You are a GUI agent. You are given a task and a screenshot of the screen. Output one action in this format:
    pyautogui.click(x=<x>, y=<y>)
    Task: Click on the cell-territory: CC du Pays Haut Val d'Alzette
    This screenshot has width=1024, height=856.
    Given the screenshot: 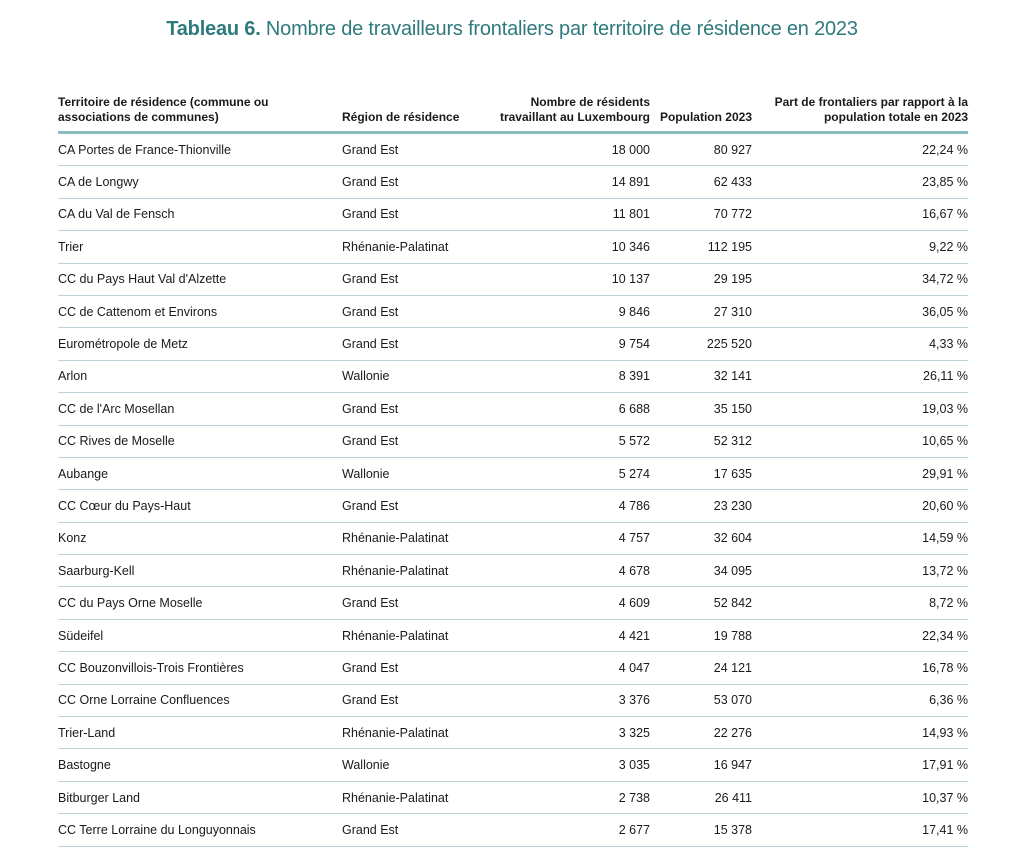 What is the action you would take?
    pyautogui.click(x=200, y=279)
    